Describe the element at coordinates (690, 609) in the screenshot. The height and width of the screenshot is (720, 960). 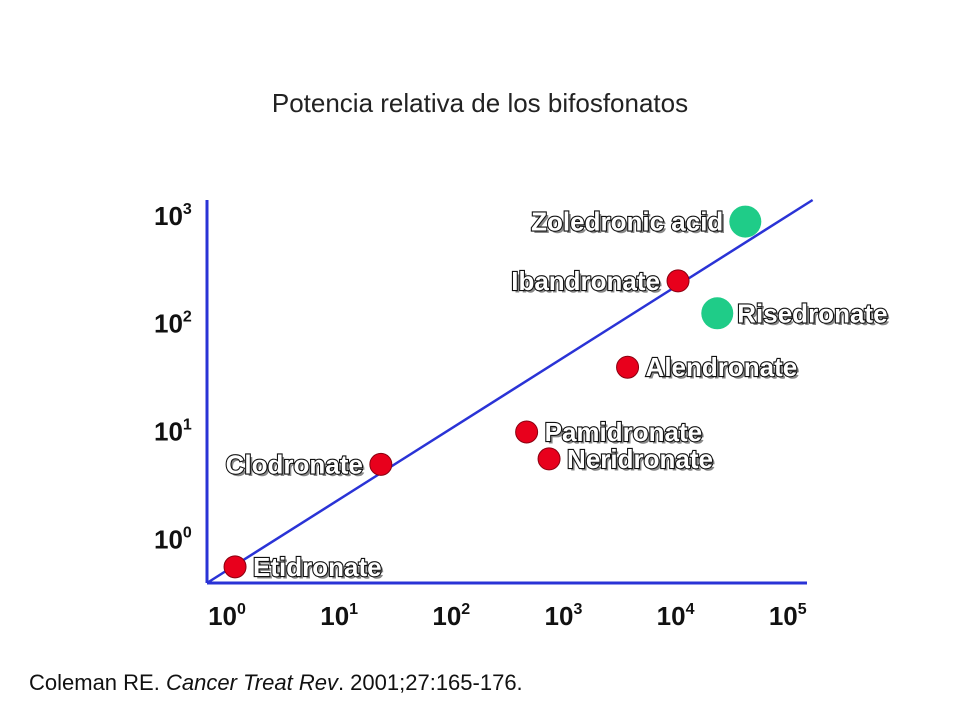
I see `x-tick-label-exponent: 4` at that location.